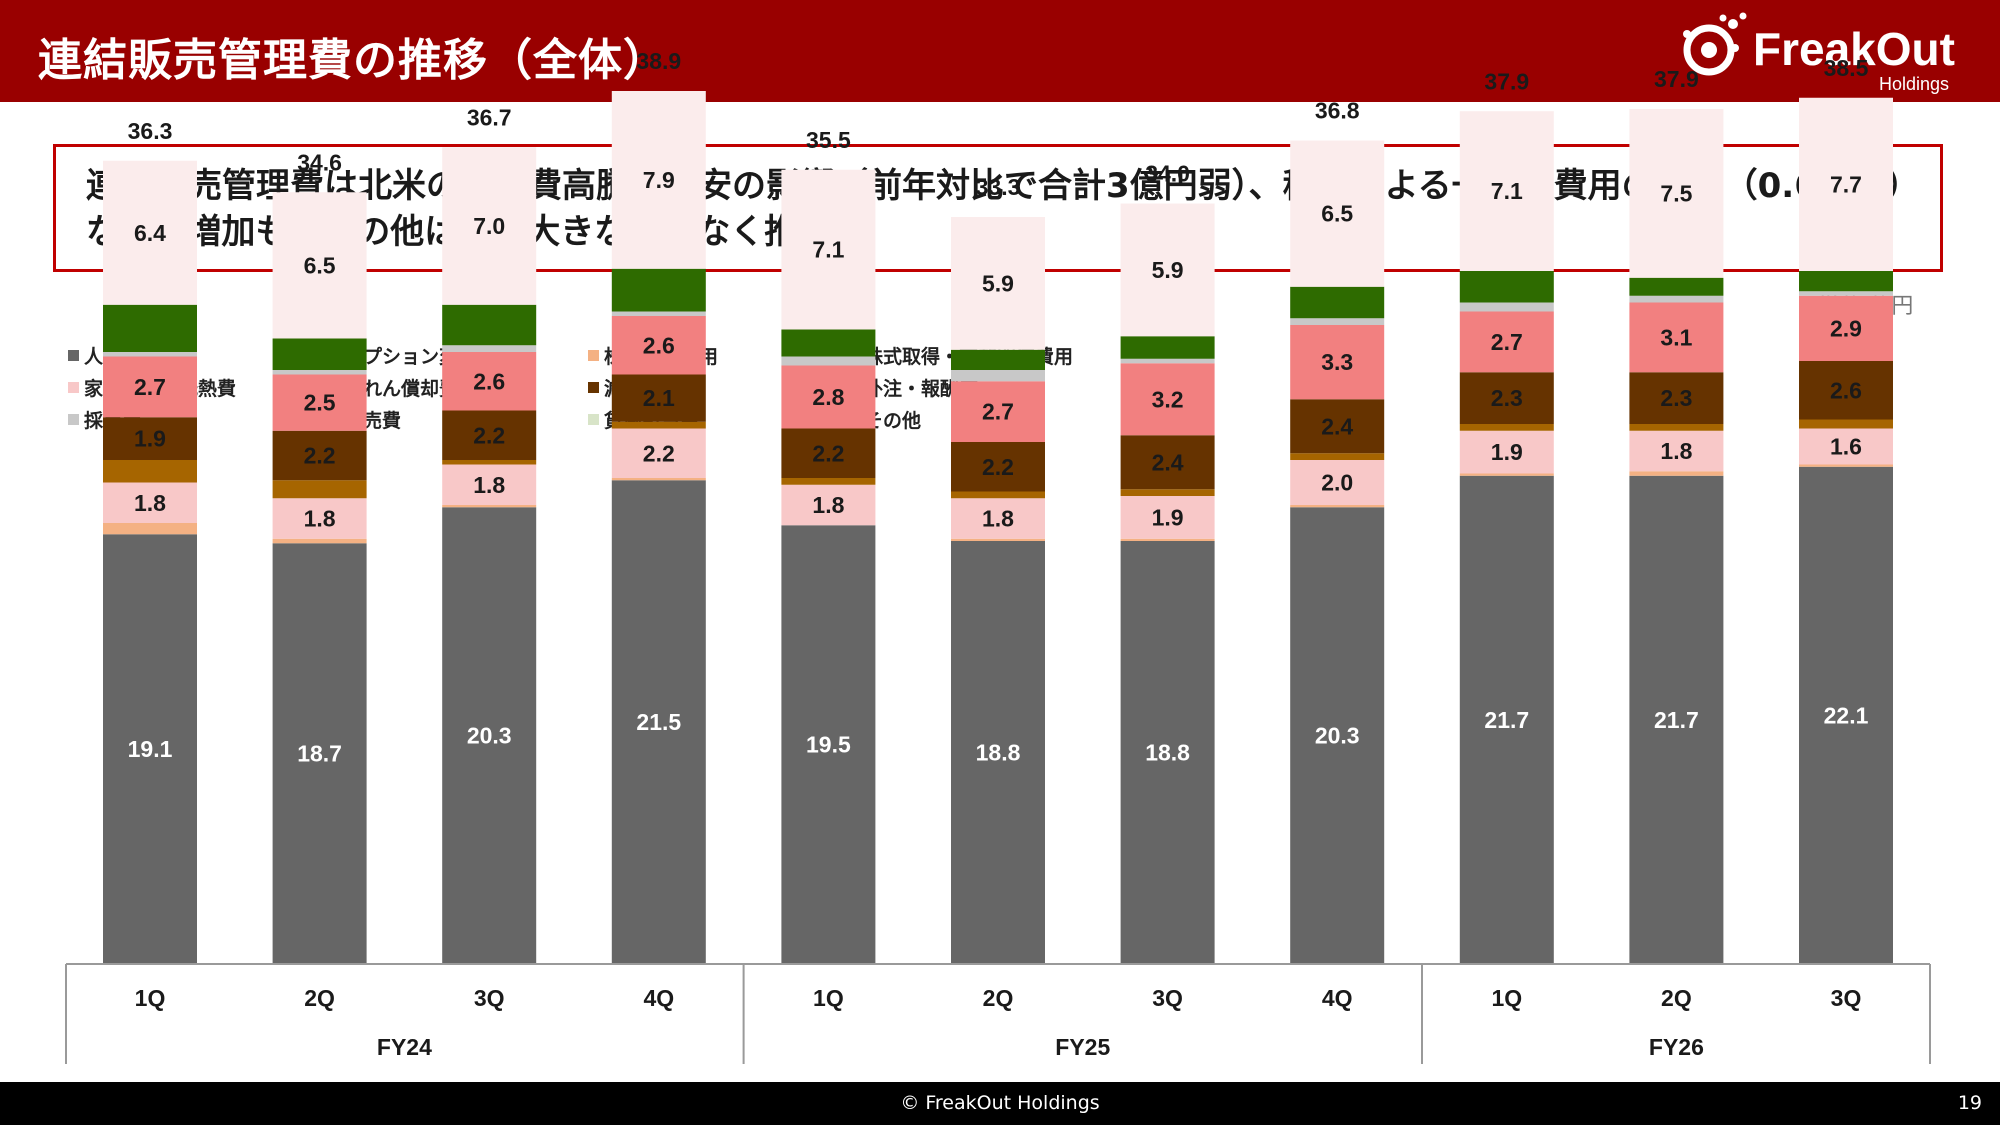 This screenshot has height=1125, width=2000. What do you see at coordinates (319, 162) in the screenshot?
I see `total-label: 34.6` at bounding box center [319, 162].